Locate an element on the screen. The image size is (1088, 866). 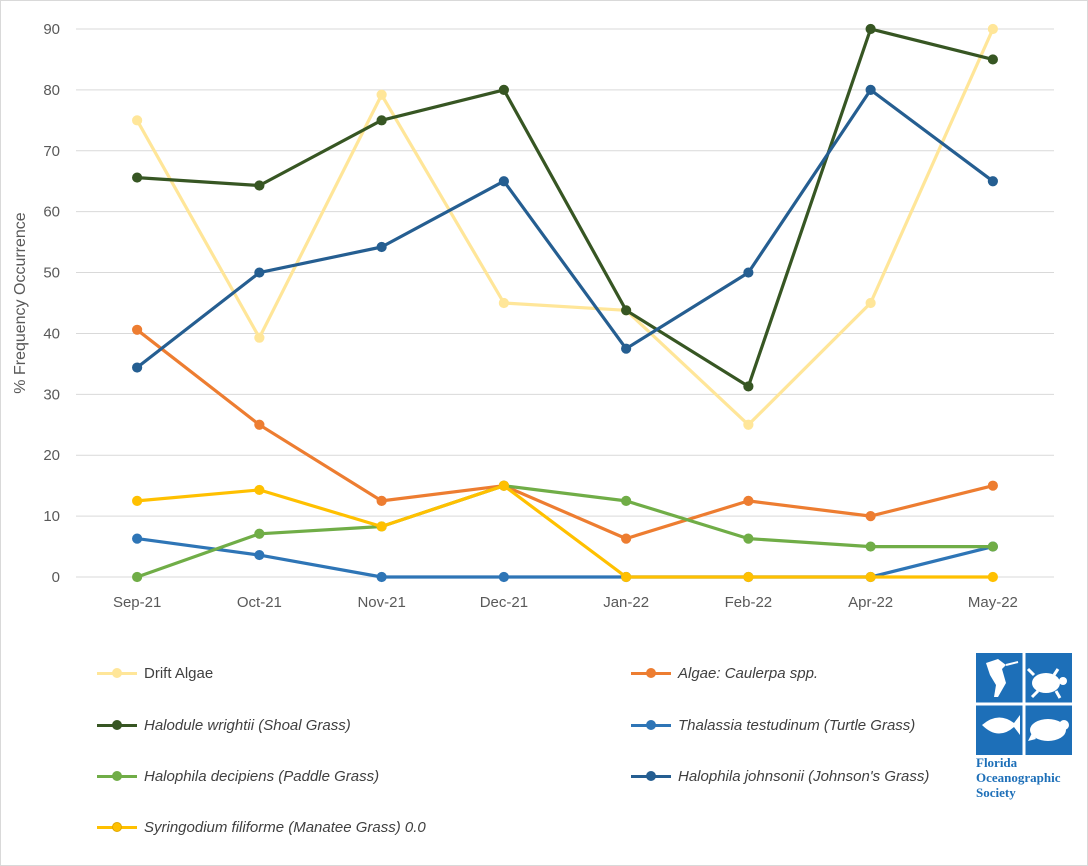
y-tick-label: 50 is located at coordinates (51, 273).